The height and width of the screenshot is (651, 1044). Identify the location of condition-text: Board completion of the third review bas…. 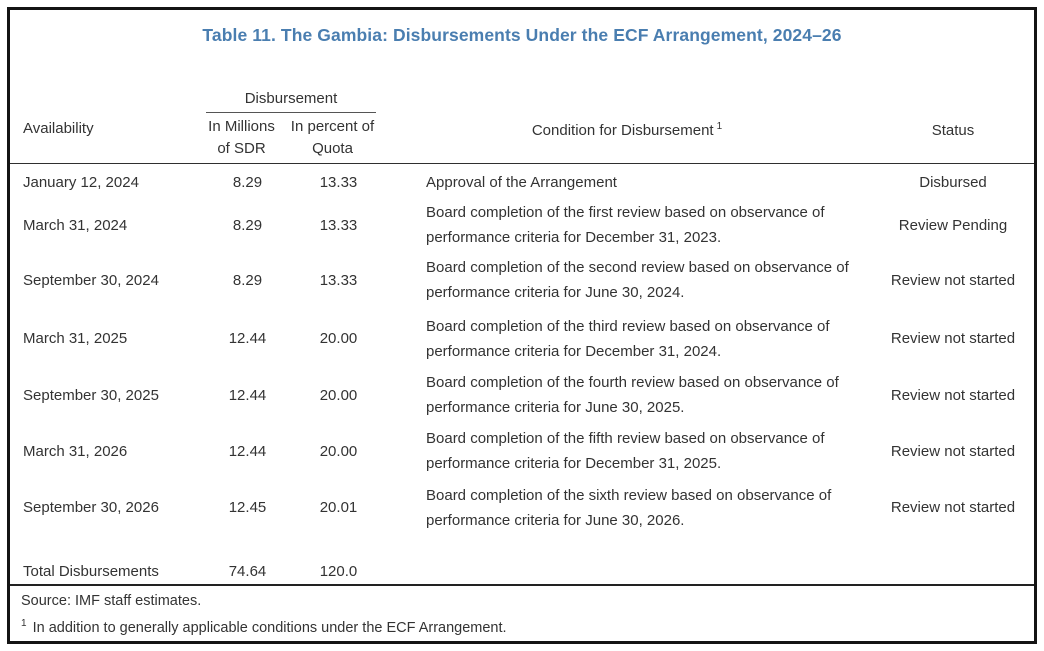
(628, 338).